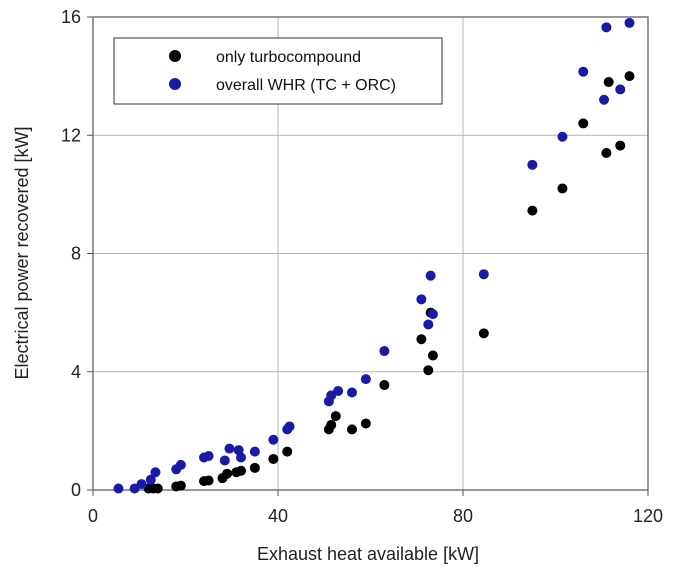 Image resolution: width=678 pixels, height=569 pixels. What do you see at coordinates (648, 516) in the screenshot?
I see `x-tick-label: 120` at bounding box center [648, 516].